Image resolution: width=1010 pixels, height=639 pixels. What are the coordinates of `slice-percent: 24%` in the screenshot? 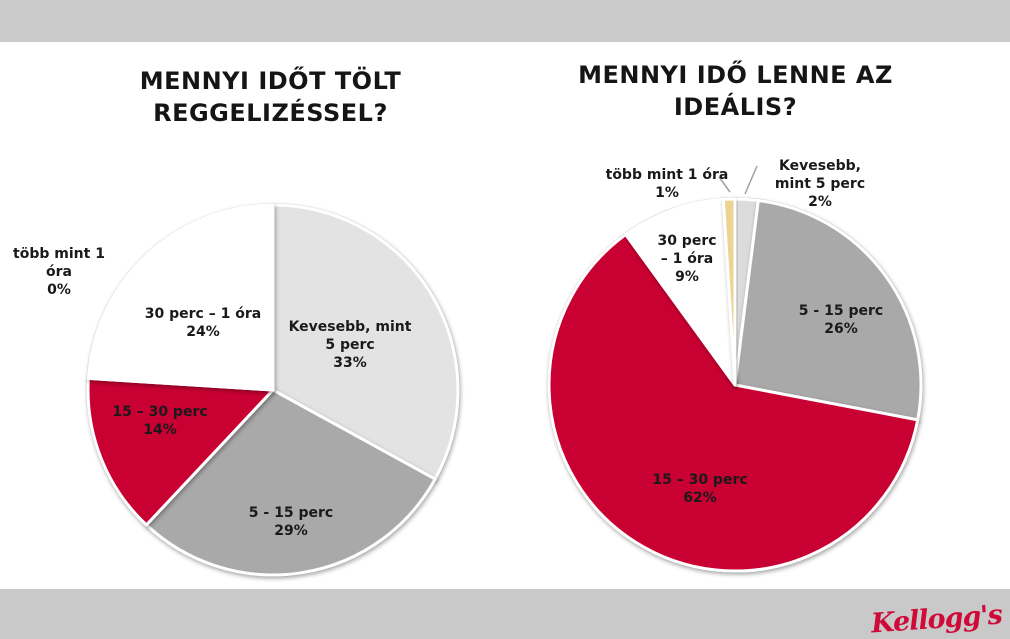 It's located at (203, 332).